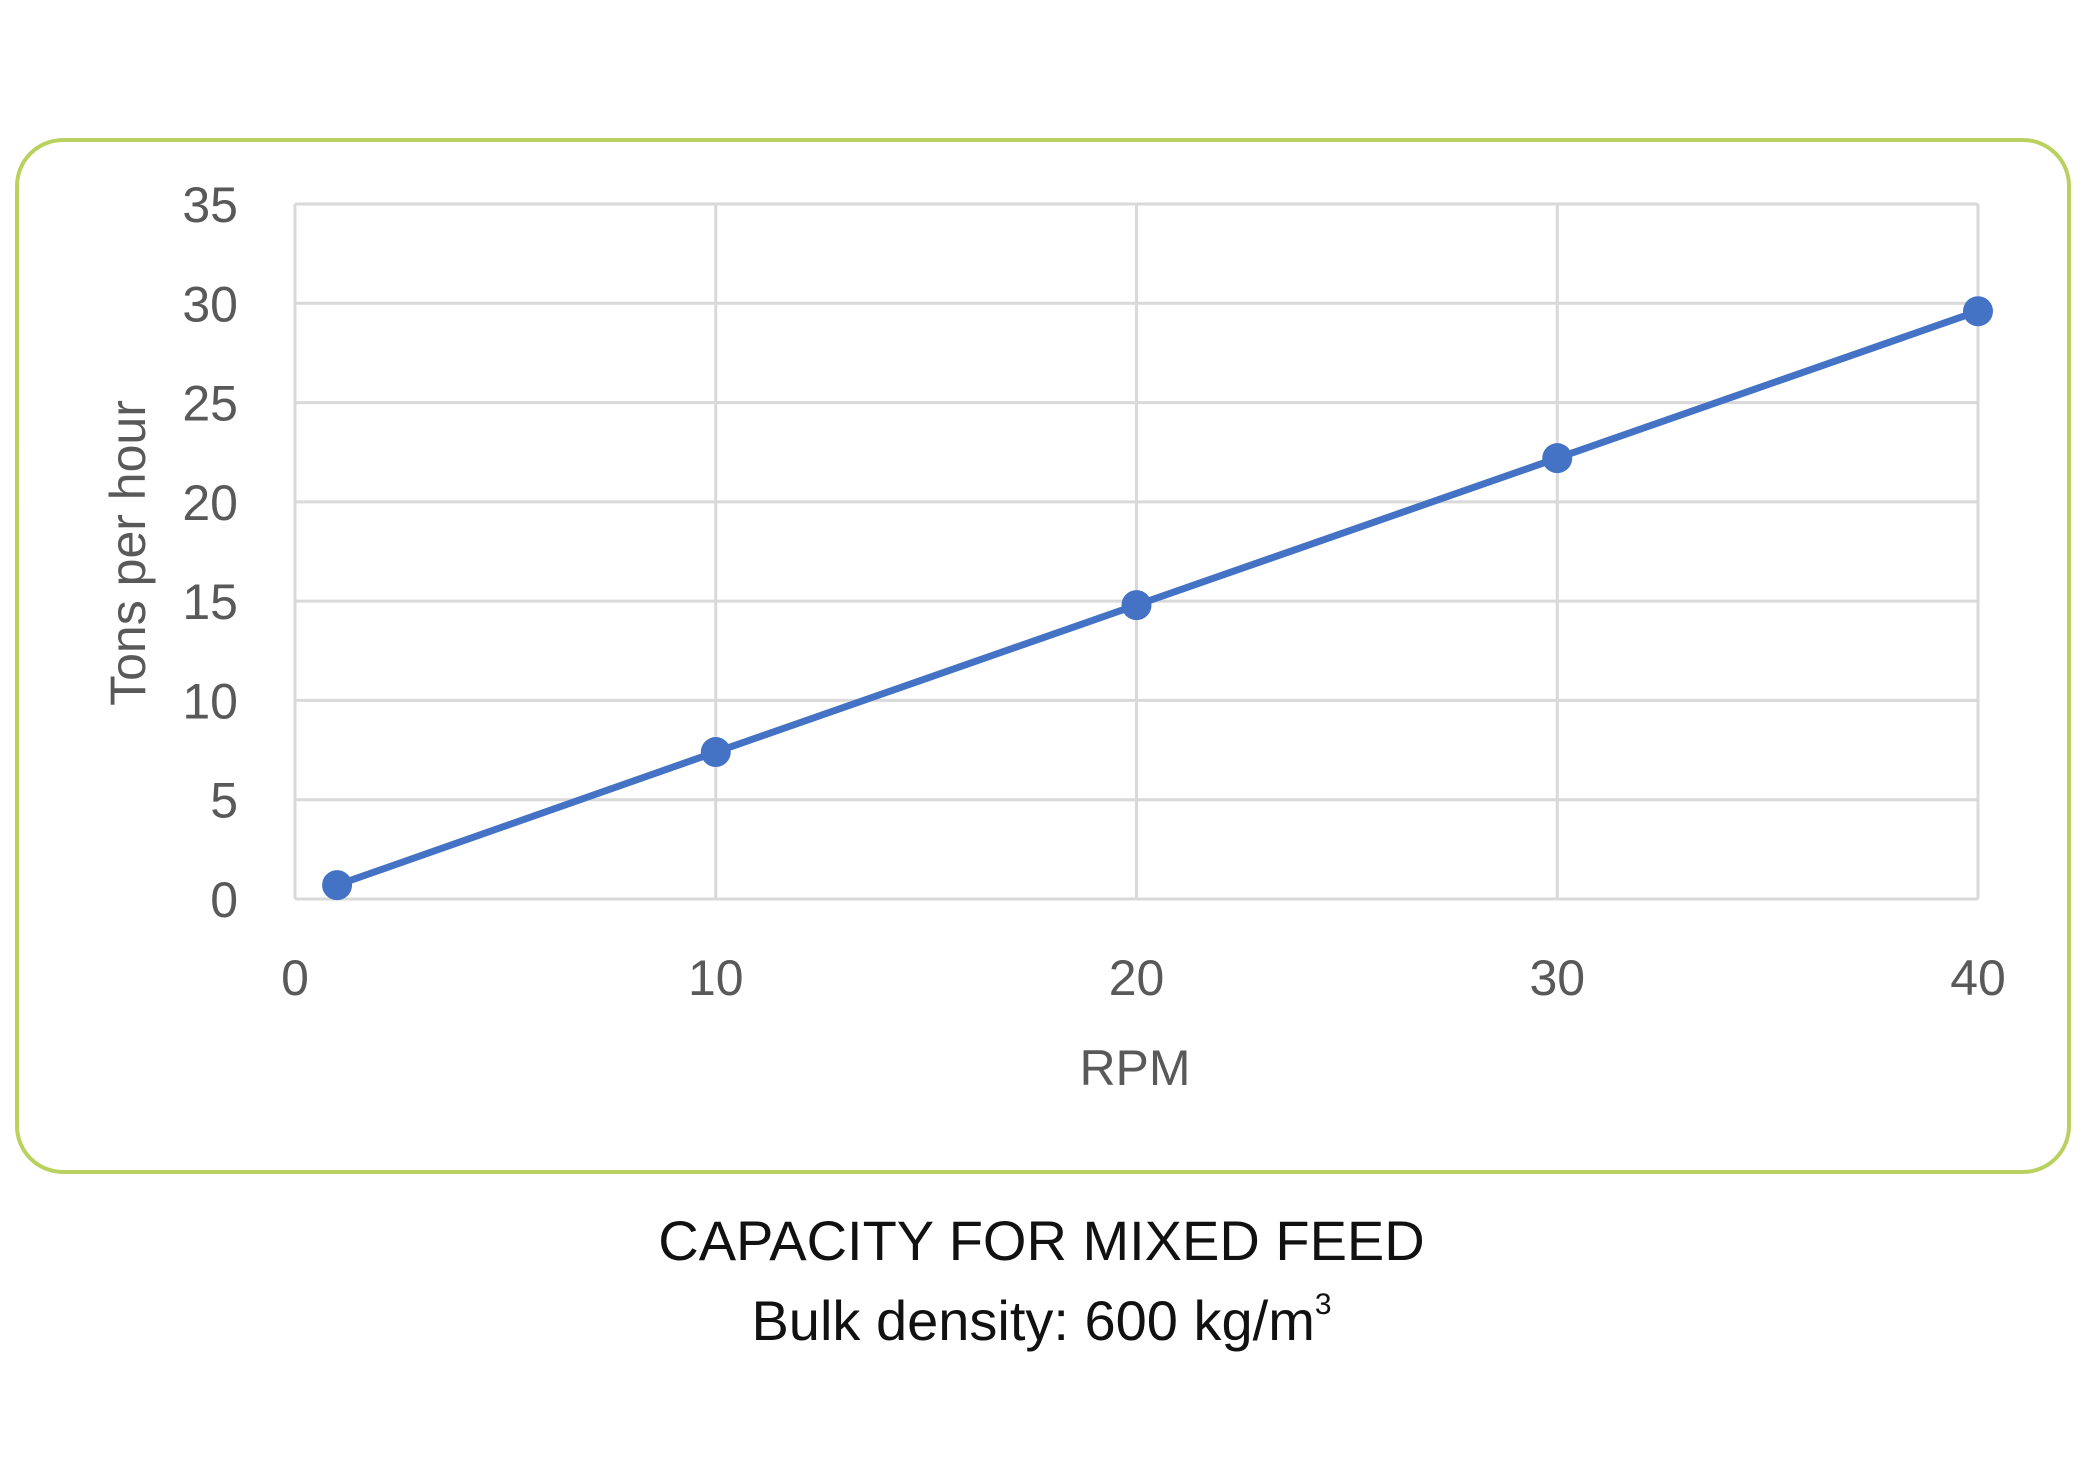 This screenshot has height=1458, width=2083. Describe the element at coordinates (210, 602) in the screenshot. I see `y-tick-label: 15` at that location.